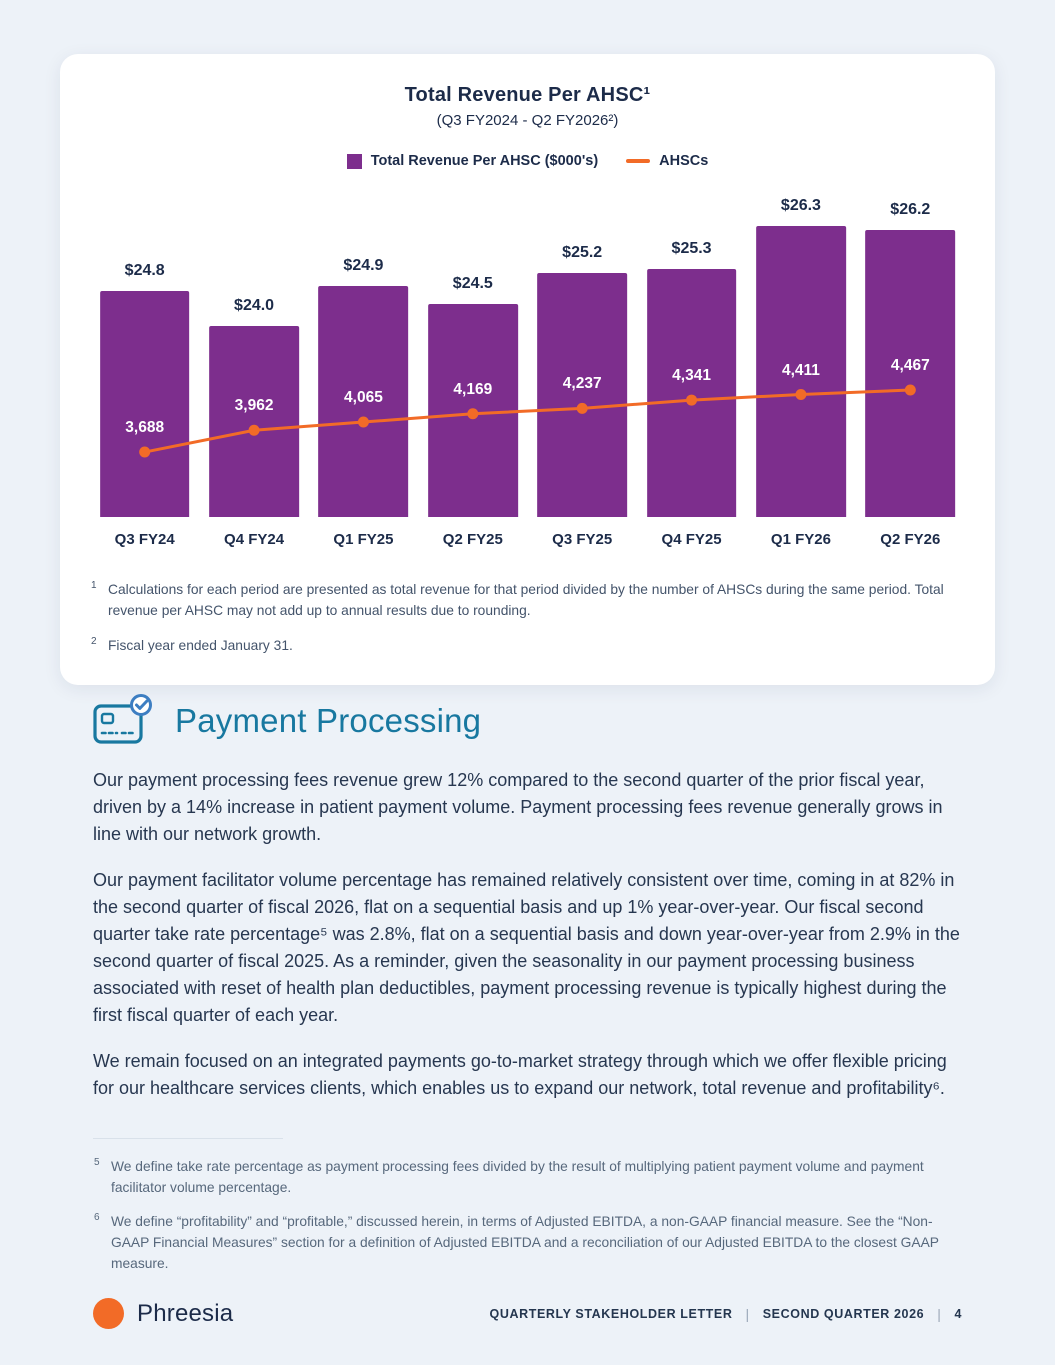 This screenshot has height=1365, width=1055. Describe the element at coordinates (910, 209) in the screenshot. I see `bar-value-label: $26.2` at that location.